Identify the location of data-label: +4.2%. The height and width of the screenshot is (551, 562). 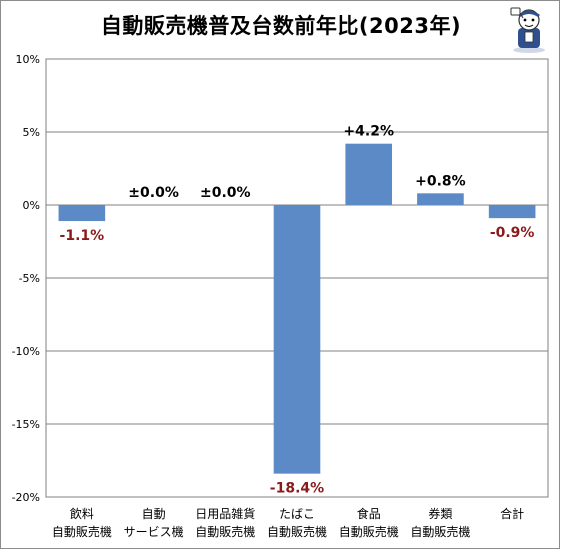
(368, 132).